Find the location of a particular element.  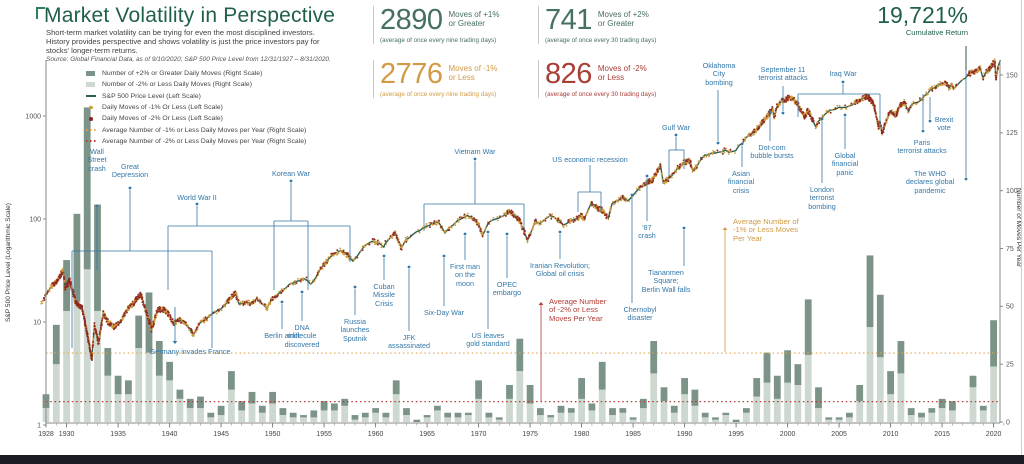

x-axis-year-label: 1975 is located at coordinates (530, 434).